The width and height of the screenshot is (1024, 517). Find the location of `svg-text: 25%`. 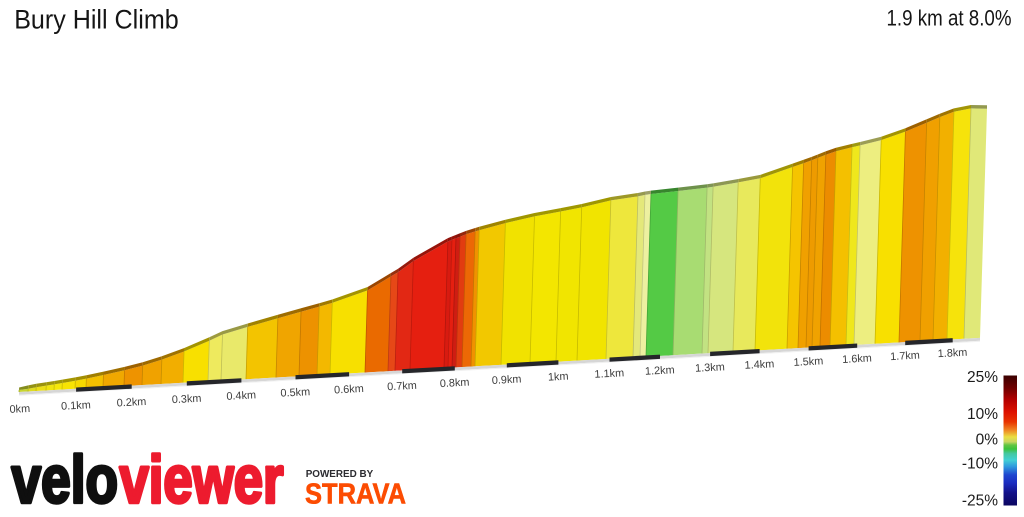

svg-text: 25% is located at coordinates (982, 377).